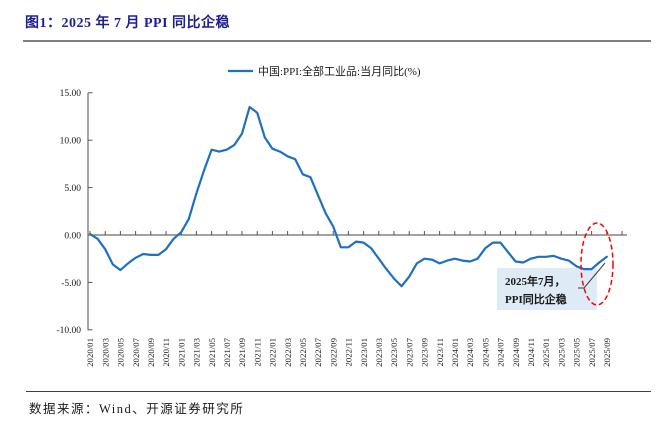  What do you see at coordinates (71, 284) in the screenshot?
I see `y-tick-label: -5.00` at bounding box center [71, 284].